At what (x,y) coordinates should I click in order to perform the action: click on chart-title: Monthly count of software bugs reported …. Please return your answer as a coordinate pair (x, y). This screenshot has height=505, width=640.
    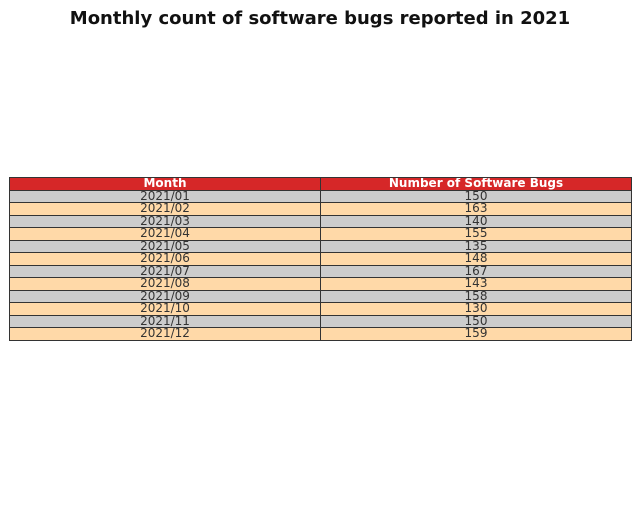
    Looking at the image, I should click on (320, 18).